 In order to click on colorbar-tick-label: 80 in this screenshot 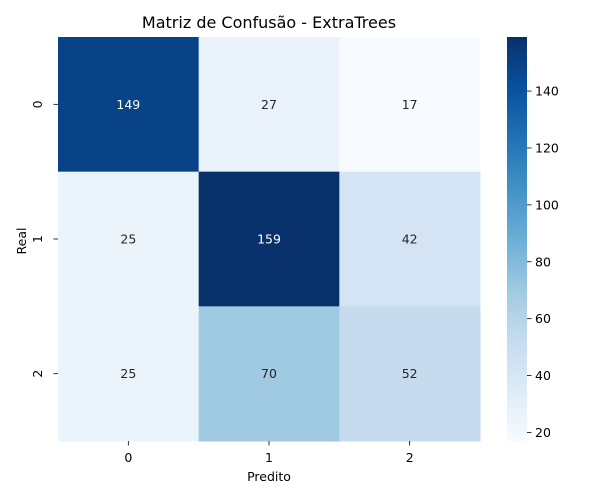, I will do `click(543, 261)`.